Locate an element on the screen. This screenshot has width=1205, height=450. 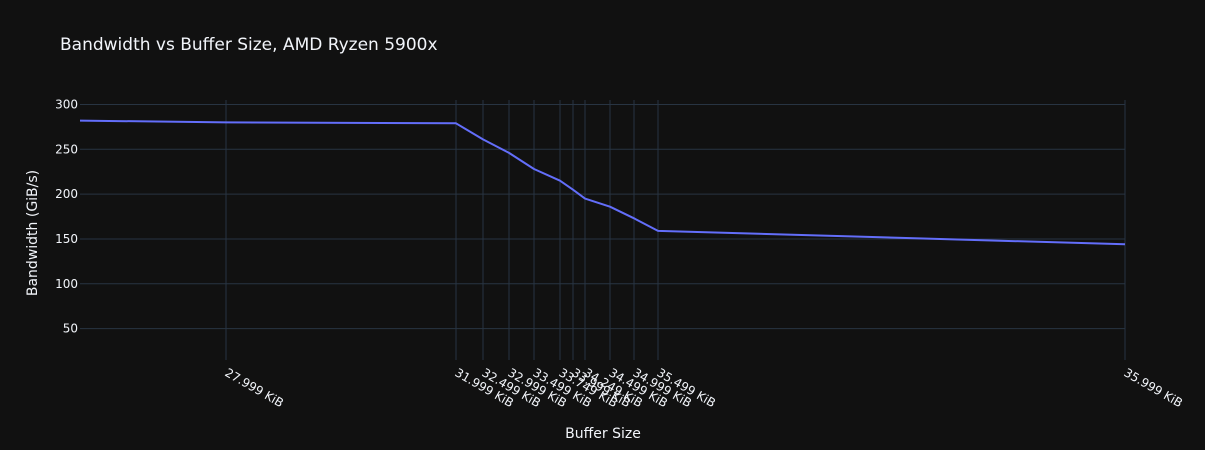
y-tick-label: 50 is located at coordinates (70, 329).